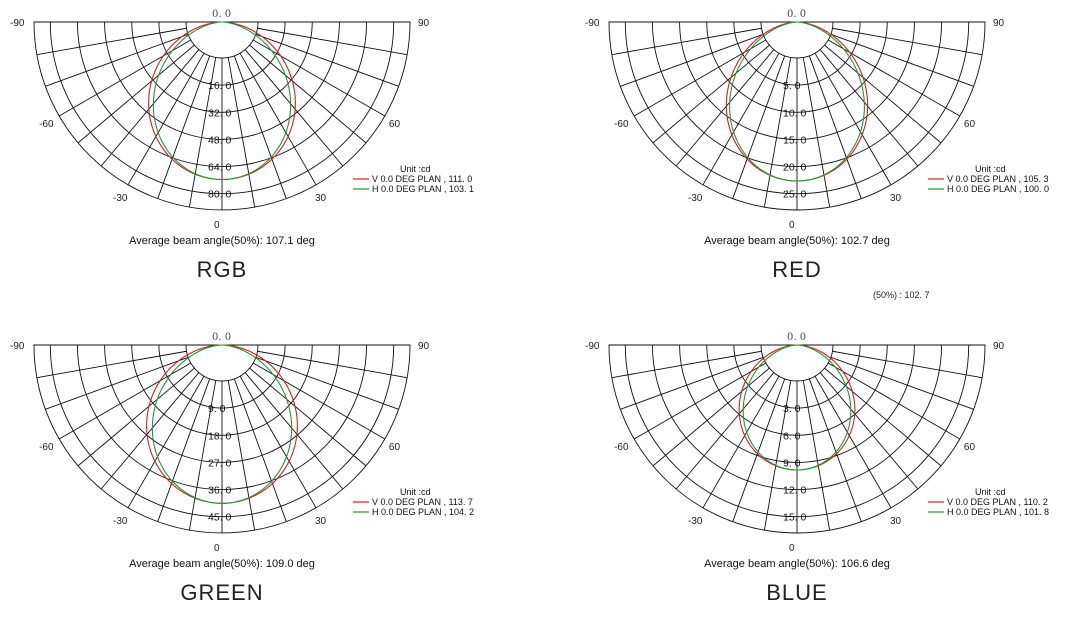 This screenshot has width=1070, height=620. What do you see at coordinates (220, 491) in the screenshot?
I see `ring-value-label: 36. 0` at bounding box center [220, 491].